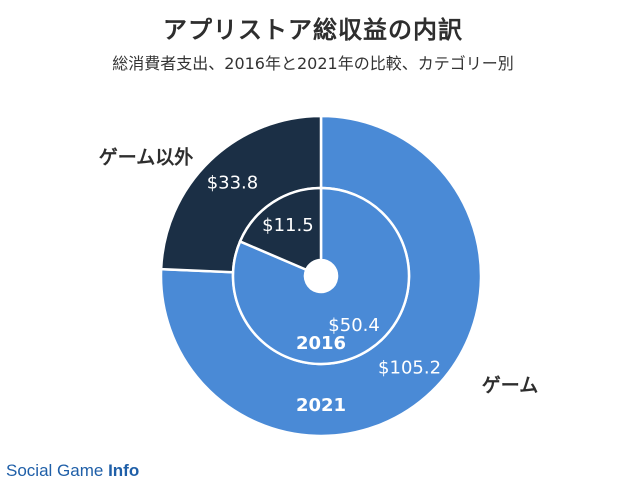  What do you see at coordinates (233, 183) in the screenshot?
I see `outer-value-label-non-game: $33.8` at bounding box center [233, 183].